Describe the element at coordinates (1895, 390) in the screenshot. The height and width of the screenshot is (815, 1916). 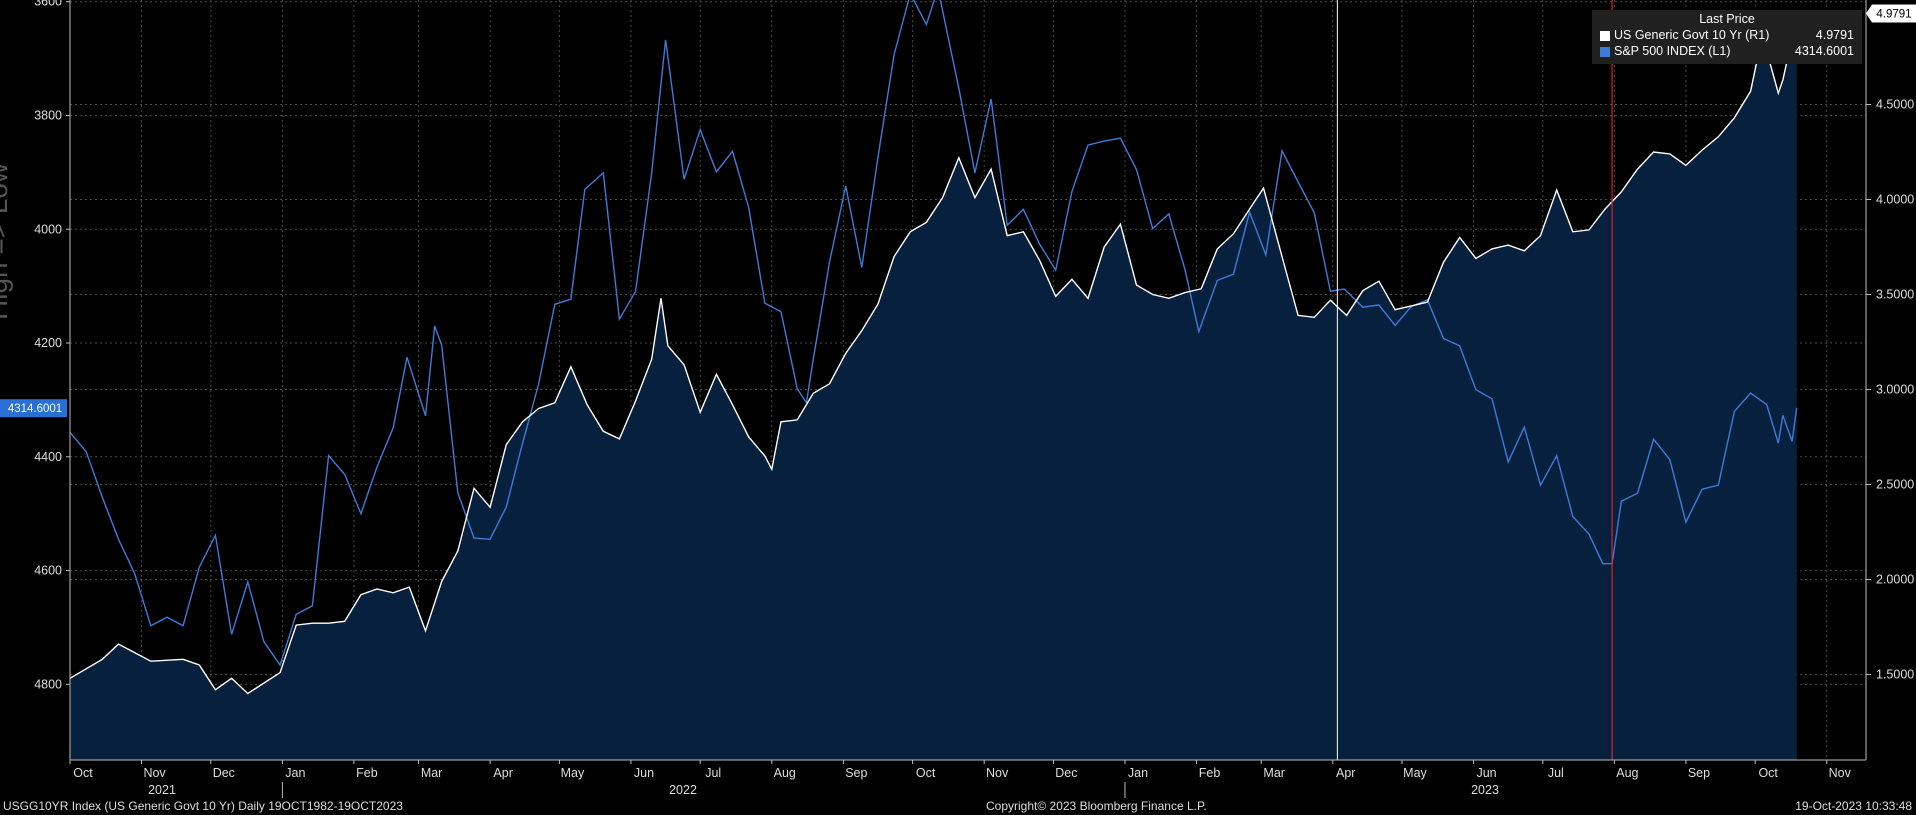
I see `right-tick-label: 3.0000` at that location.